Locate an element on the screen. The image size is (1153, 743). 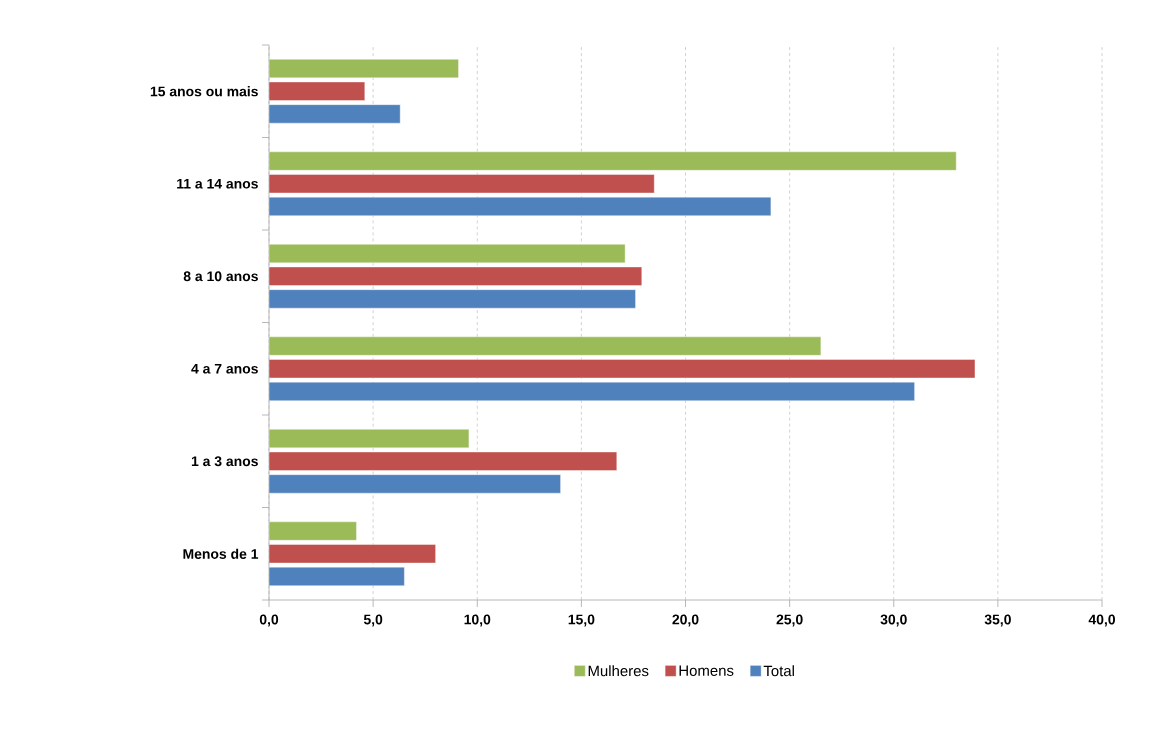
y-tick-label: 4 a 7 anos is located at coordinates (224, 368).